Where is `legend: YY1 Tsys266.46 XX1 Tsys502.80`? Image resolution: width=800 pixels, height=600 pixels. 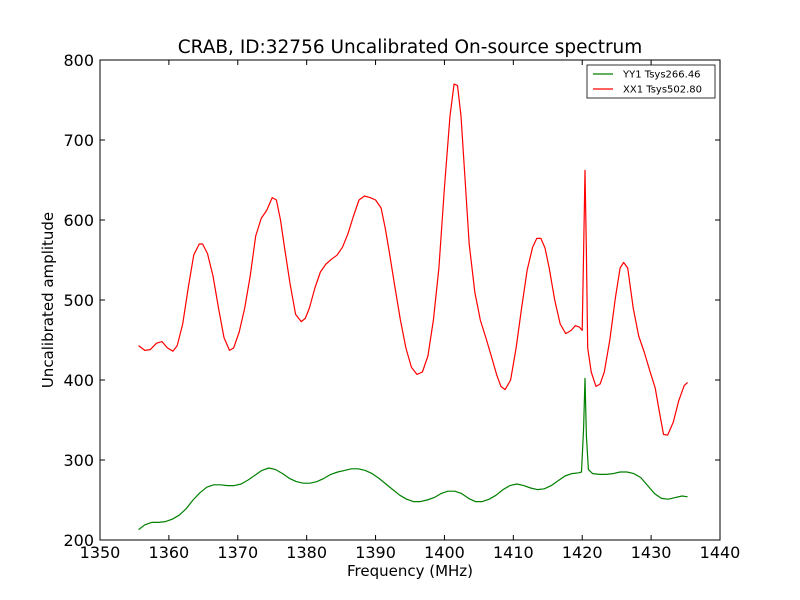
legend: YY1 Tsys266.46 XX1 Tsys502.80 is located at coordinates (651, 81).